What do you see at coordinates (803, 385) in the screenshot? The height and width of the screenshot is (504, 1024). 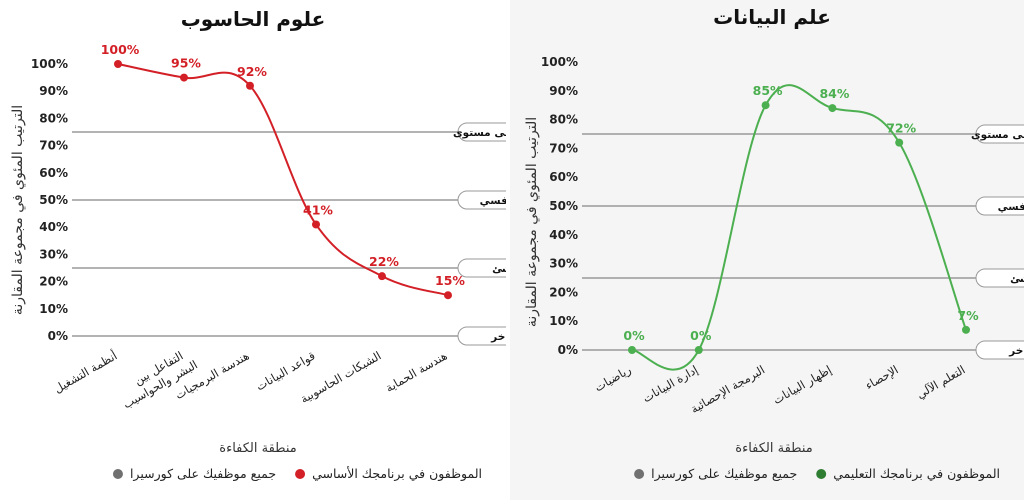 I see `x-tick-label: إظهار البيانات` at bounding box center [803, 385].